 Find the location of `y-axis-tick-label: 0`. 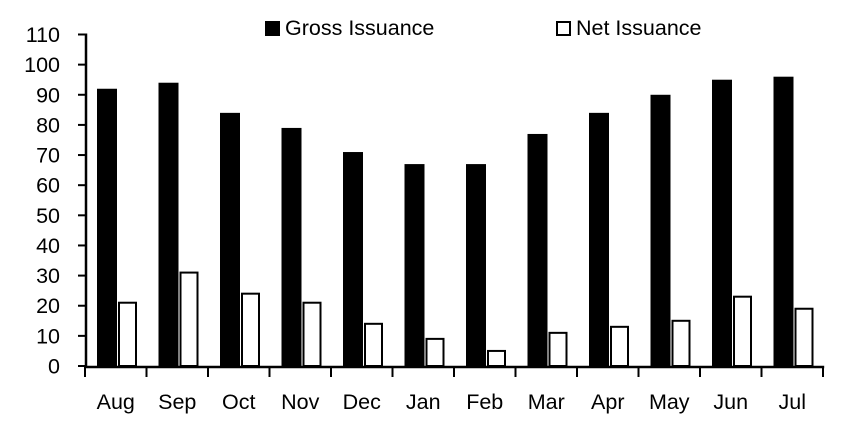

y-axis-tick-label: 0 is located at coordinates (54, 367).